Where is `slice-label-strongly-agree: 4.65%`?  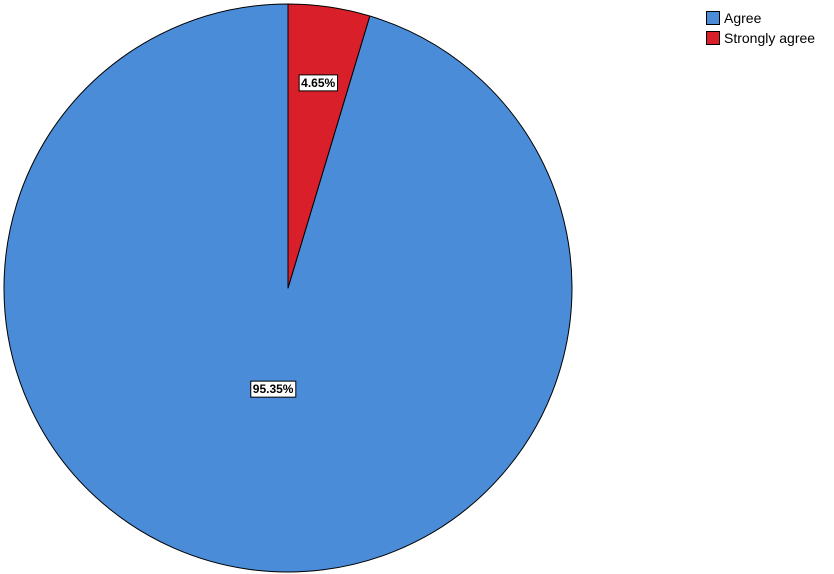 slice-label-strongly-agree: 4.65% is located at coordinates (318, 83).